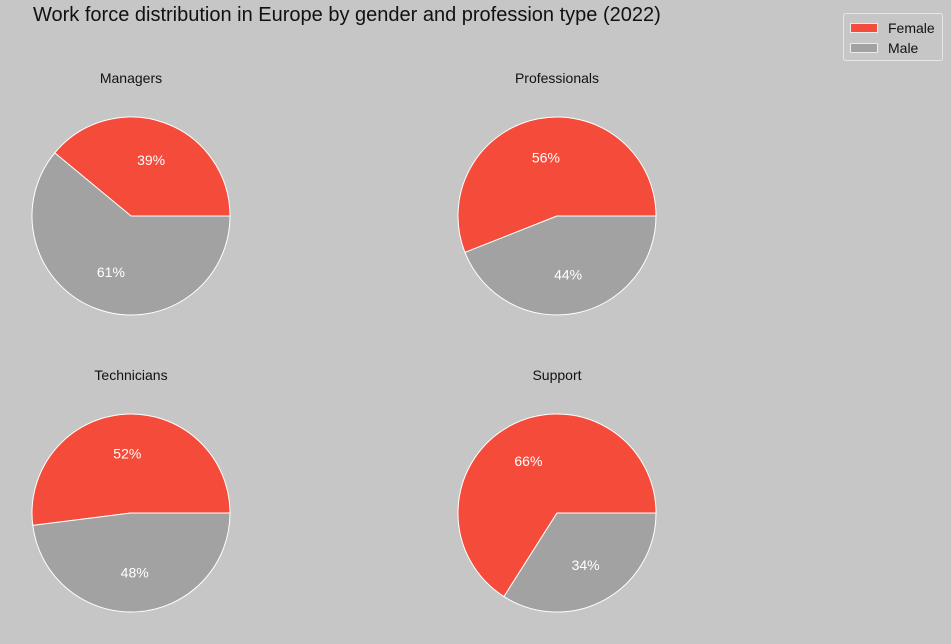  What do you see at coordinates (130, 375) in the screenshot?
I see `pie-title-technicians: Technicians` at bounding box center [130, 375].